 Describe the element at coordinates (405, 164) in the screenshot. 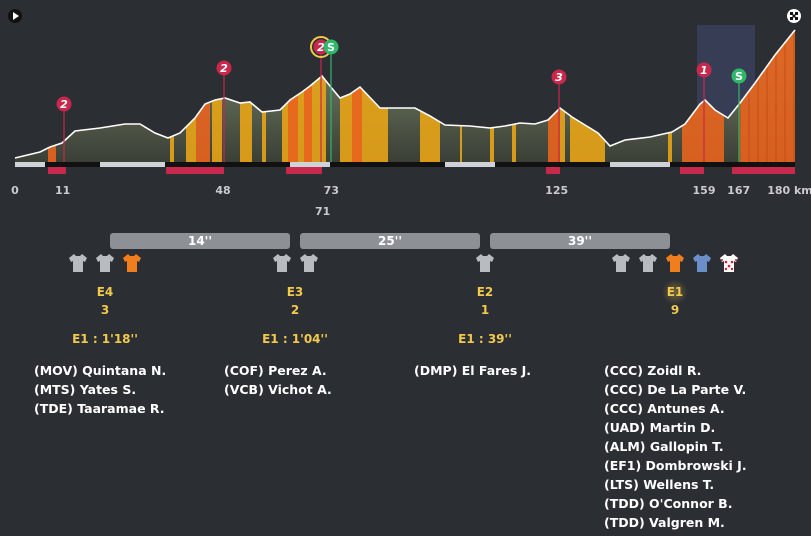

I see `road-bar` at that location.